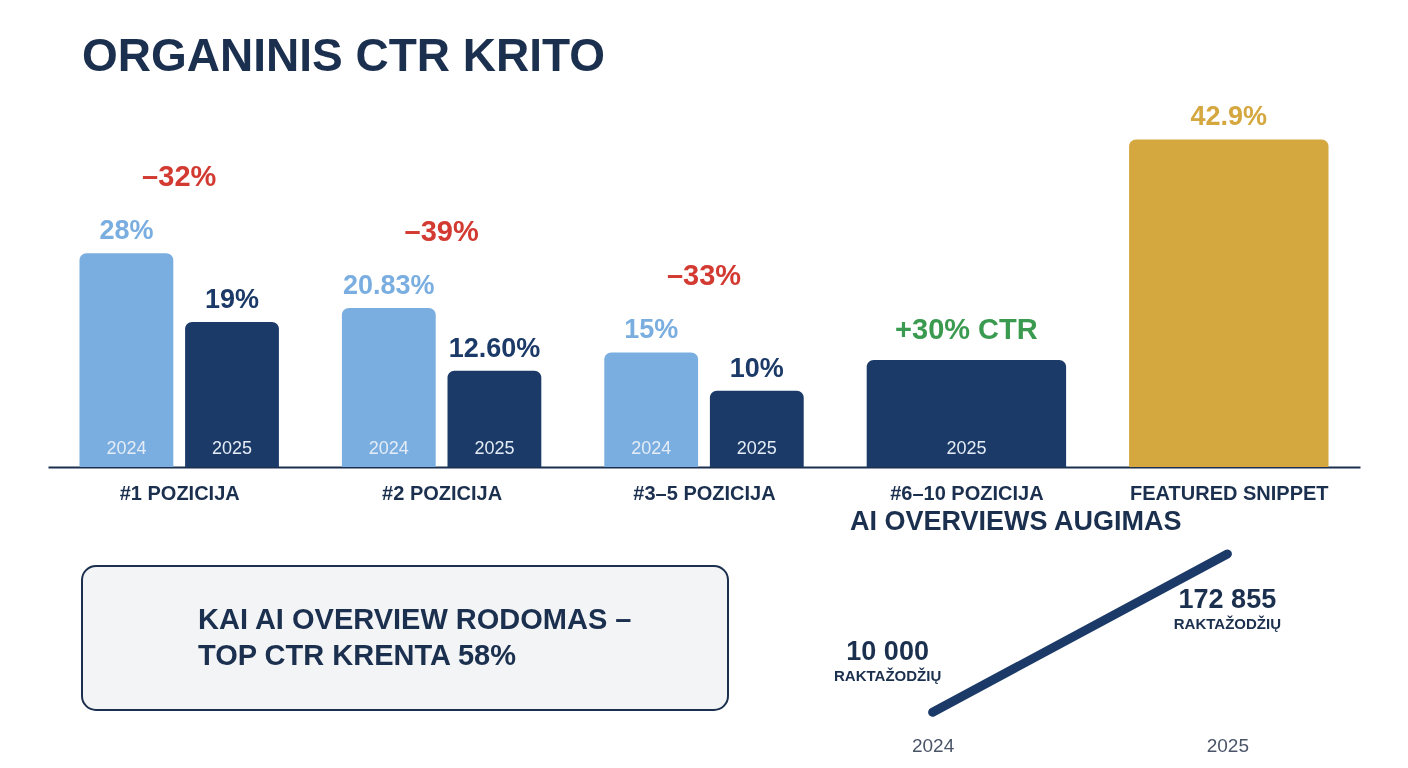 The height and width of the screenshot is (768, 1408). I want to click on data-label: 15%, so click(651, 329).